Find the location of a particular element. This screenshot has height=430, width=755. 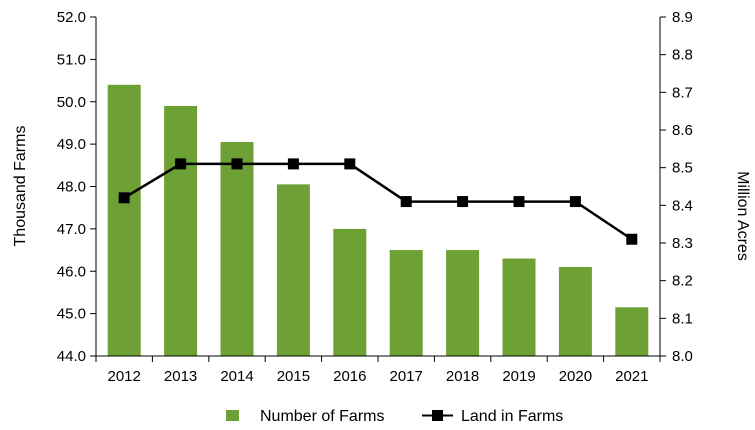

x-tick-label: 2019 is located at coordinates (518, 376).